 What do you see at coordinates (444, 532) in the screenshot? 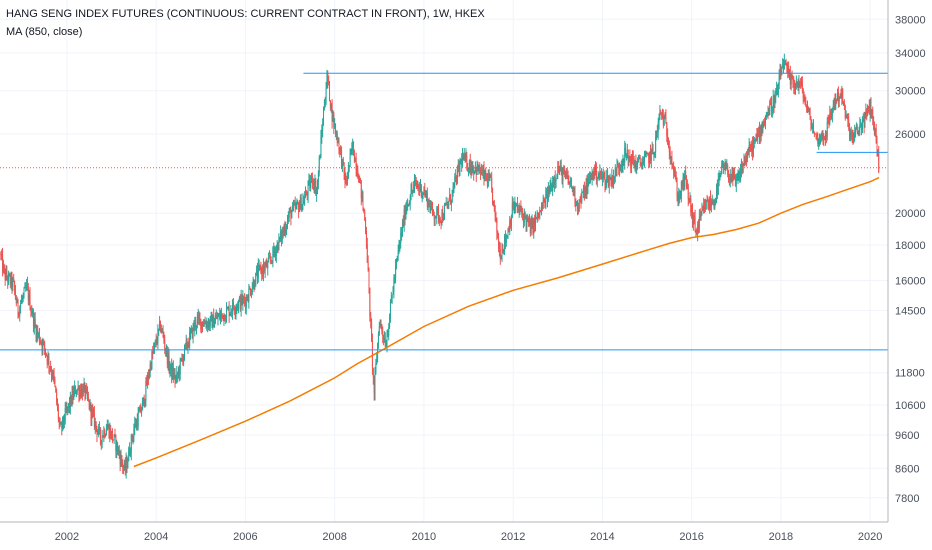
I see `time-axis: 2002 2004 2006 2008 2010 2012 2014 2016 2018 2020` at bounding box center [444, 532].